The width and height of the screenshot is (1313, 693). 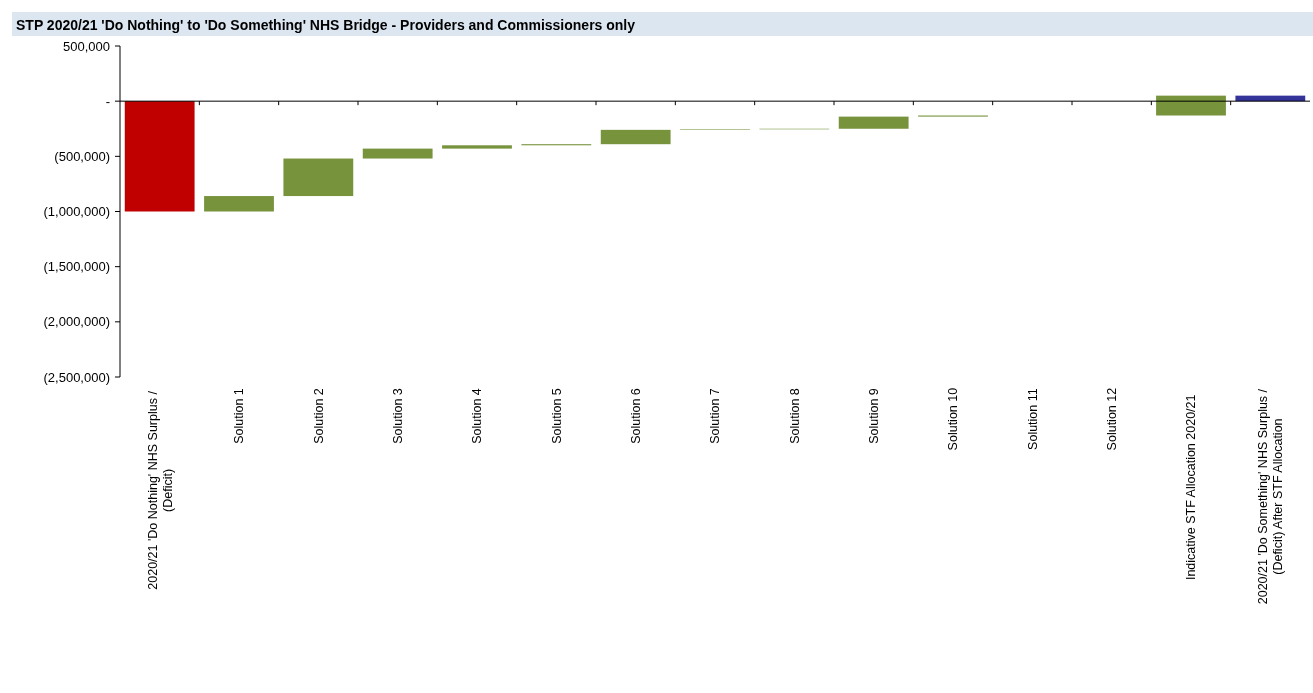 What do you see at coordinates (318, 416) in the screenshot?
I see `x-tick-label: Solution 2` at bounding box center [318, 416].